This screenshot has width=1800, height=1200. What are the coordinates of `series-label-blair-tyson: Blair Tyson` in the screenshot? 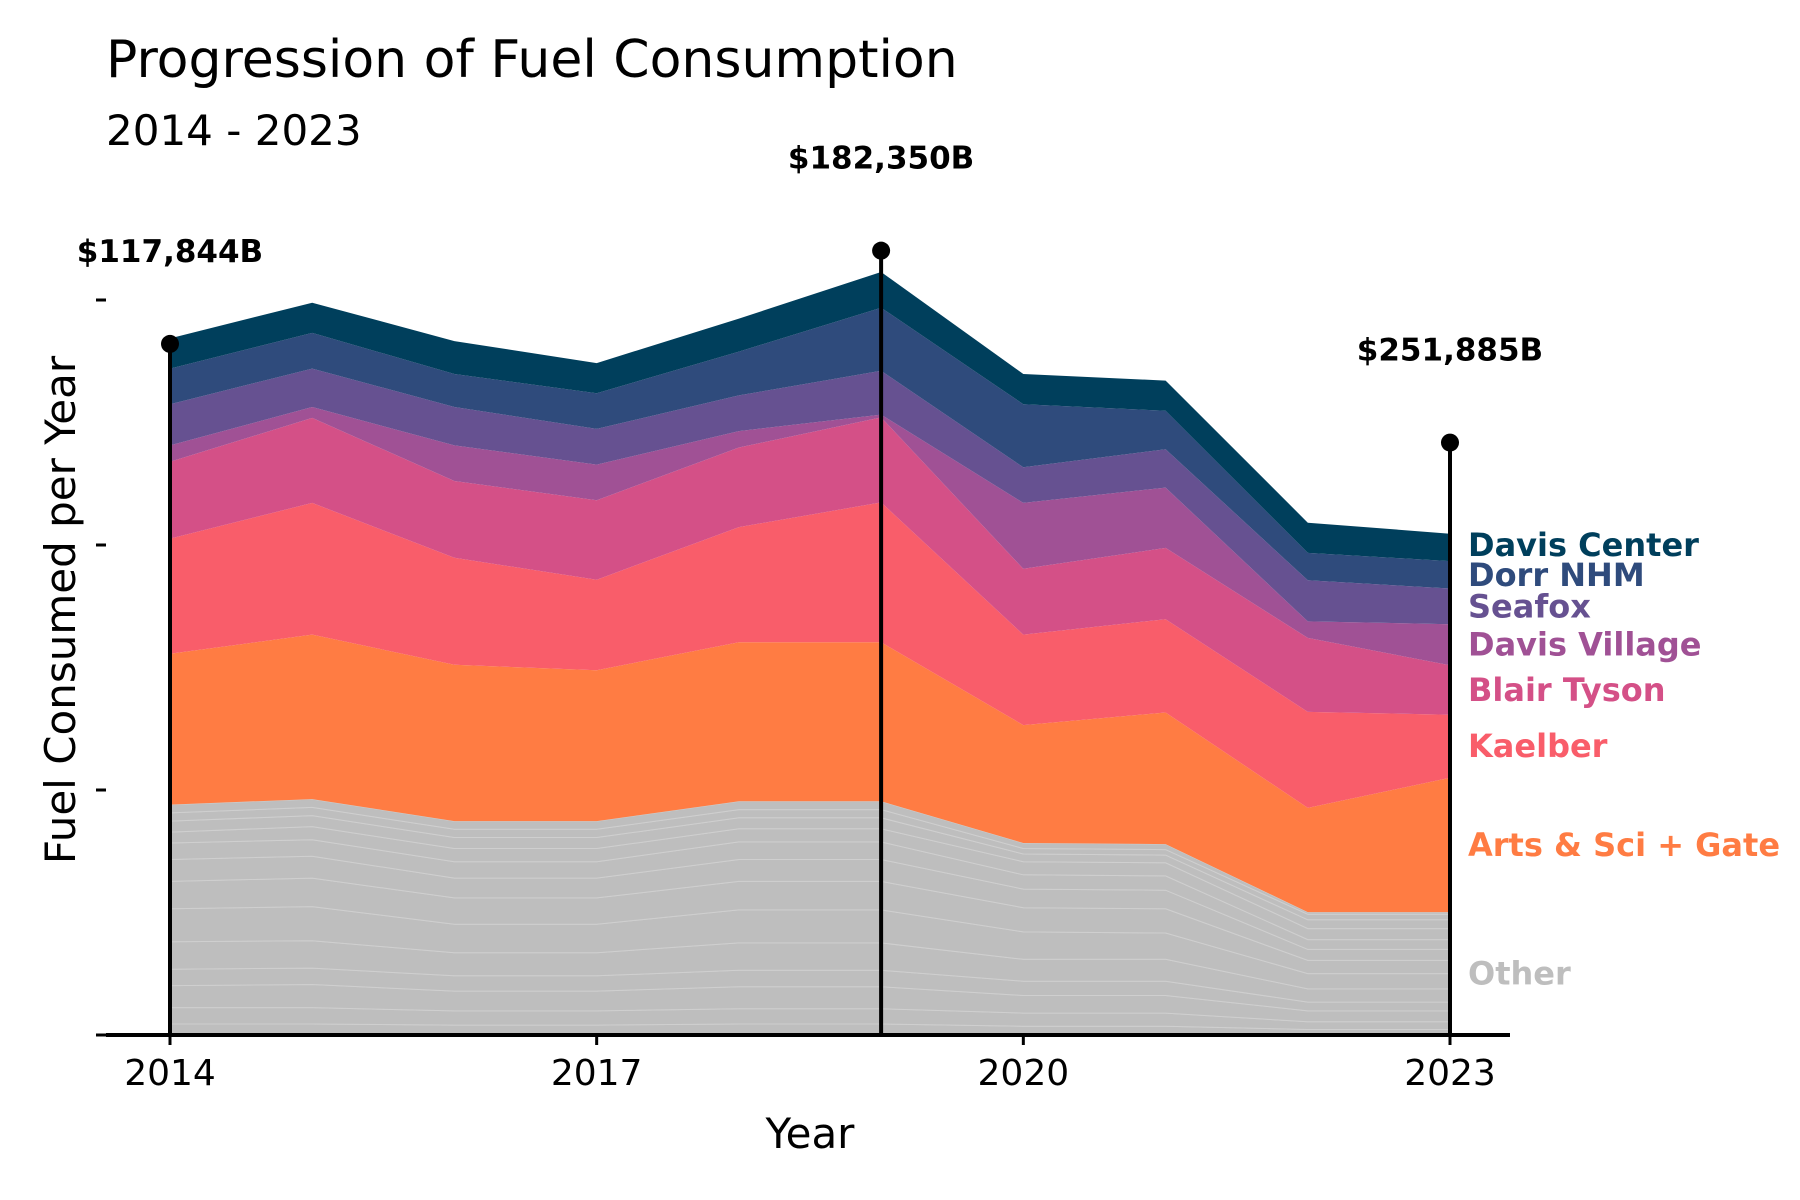 It's located at (1567, 690).